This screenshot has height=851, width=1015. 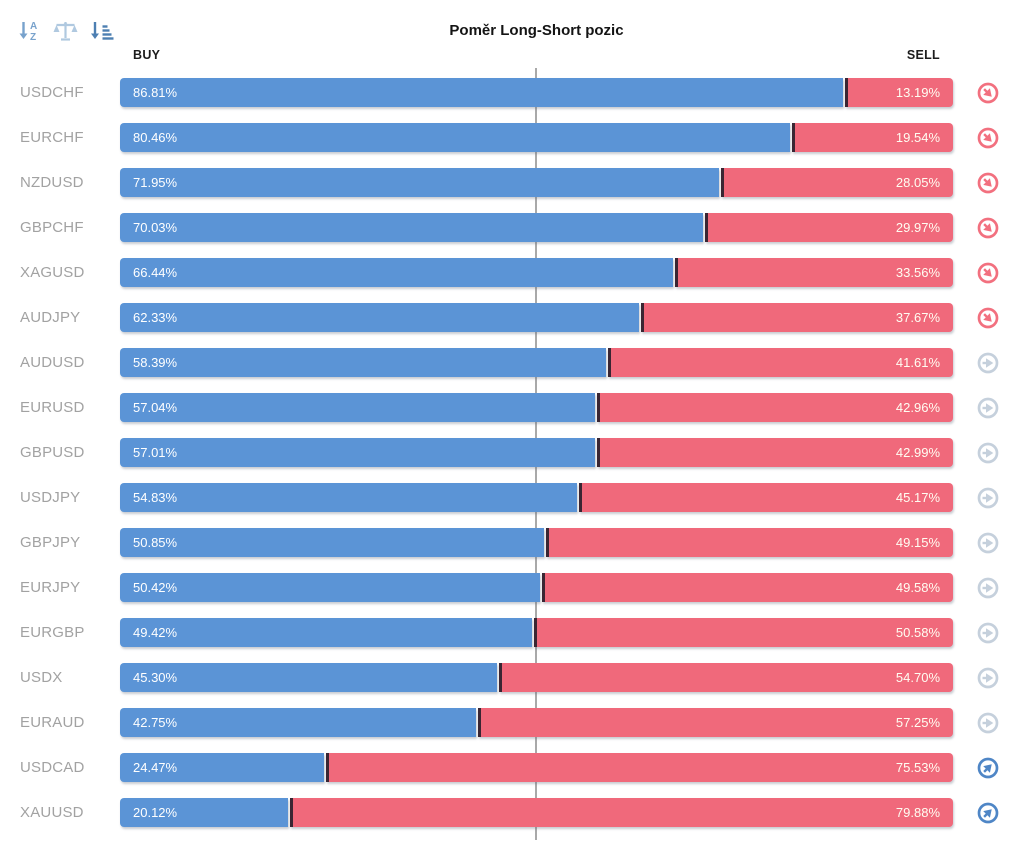 I want to click on ratio-bar-track: 54.83% 45.17%, so click(x=536, y=497).